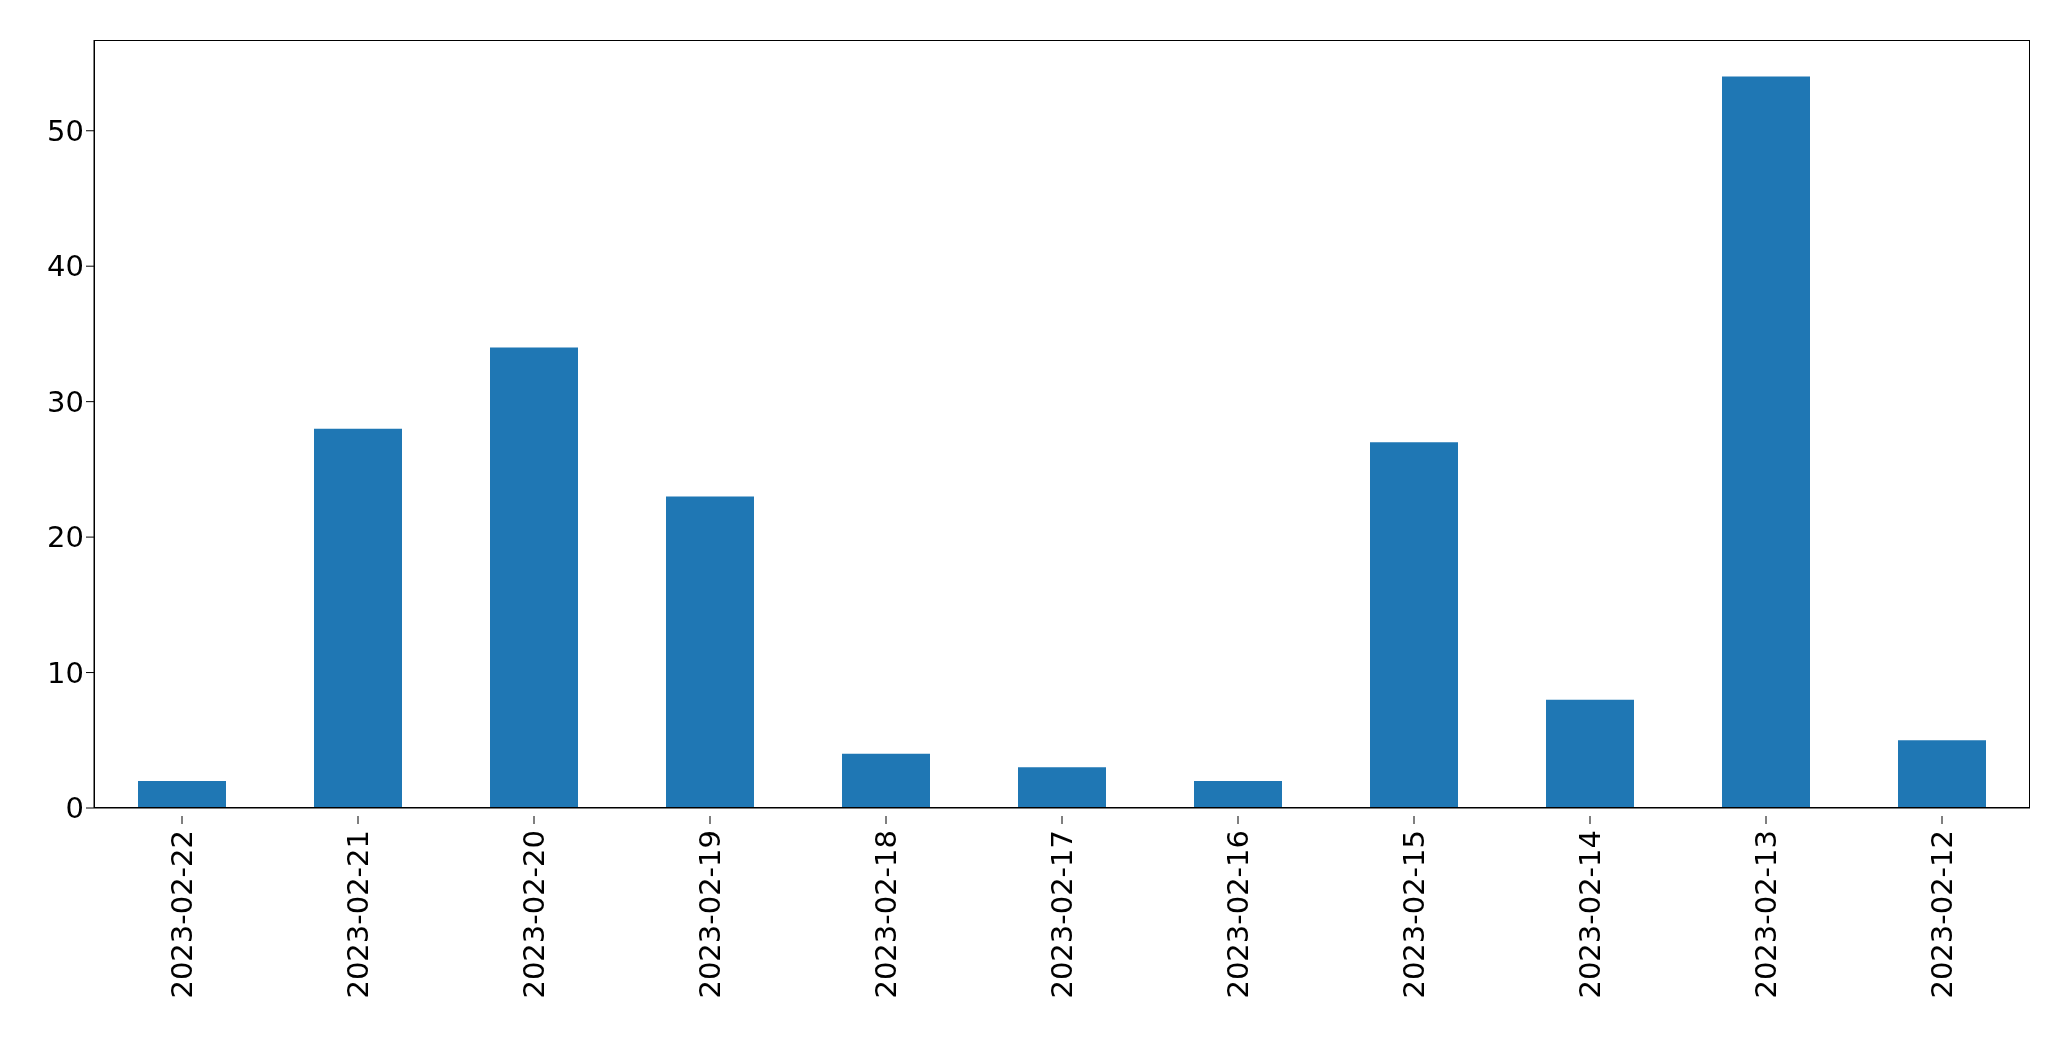 This screenshot has height=1061, width=2071. What do you see at coordinates (65, 537) in the screenshot?
I see `y-tick-label: 20` at bounding box center [65, 537].